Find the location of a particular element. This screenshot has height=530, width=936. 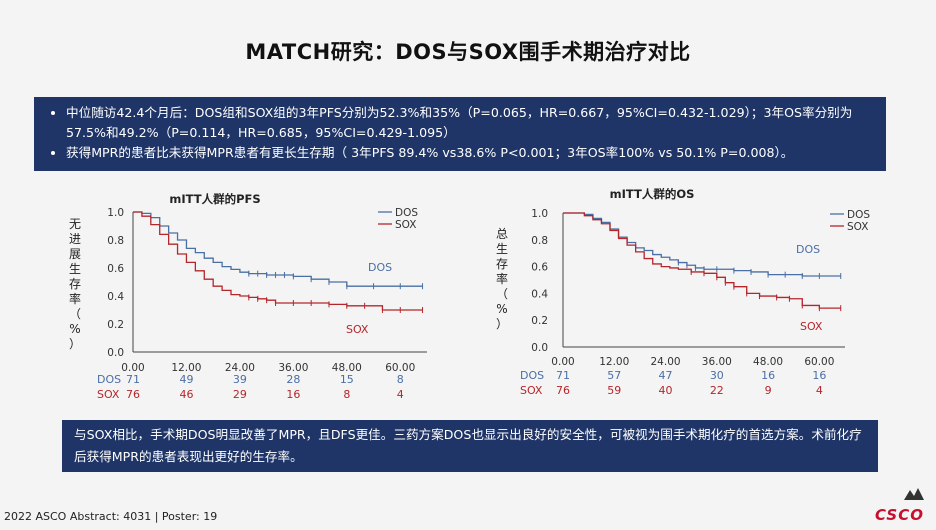

risk-table-cell: 46 is located at coordinates (186, 394).